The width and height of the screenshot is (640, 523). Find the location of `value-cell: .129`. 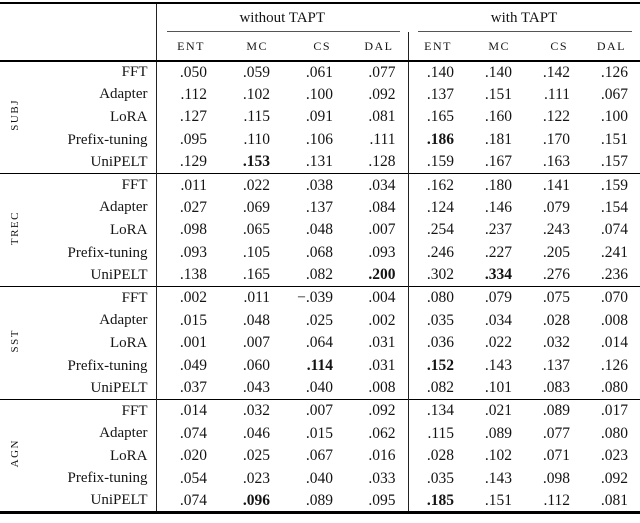

value-cell: .129 is located at coordinates (193, 162).